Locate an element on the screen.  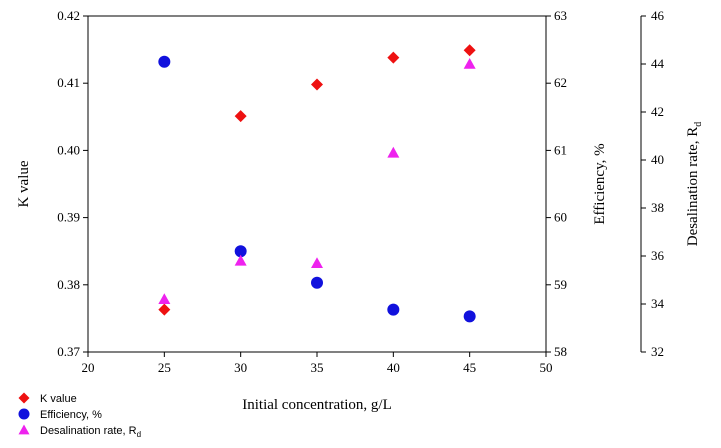
x-tick-label: 25 is located at coordinates (164, 367).